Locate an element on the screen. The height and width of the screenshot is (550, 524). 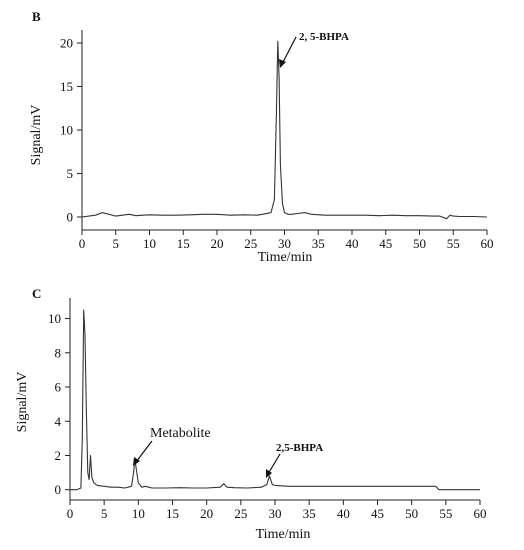
y-tick-label: 5 is located at coordinates (70, 173).